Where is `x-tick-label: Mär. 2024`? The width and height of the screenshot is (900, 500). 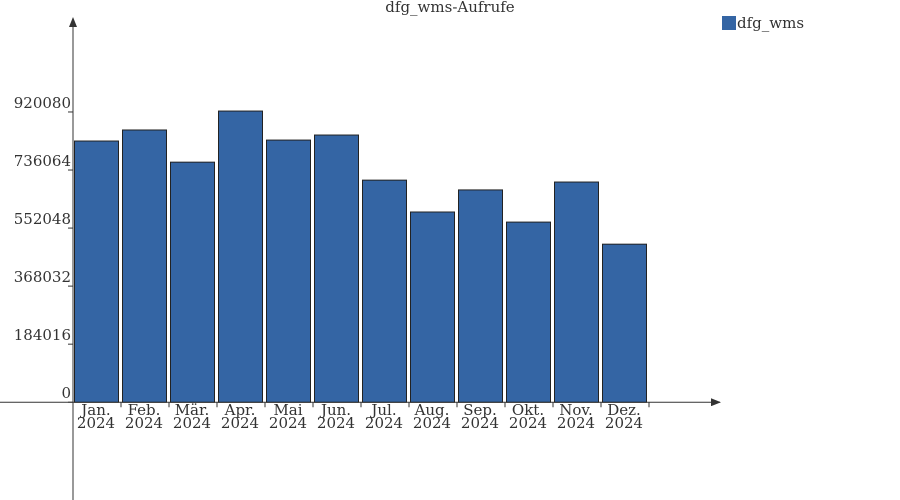
x-tick-label: Mär. 2024 is located at coordinates (192, 417).